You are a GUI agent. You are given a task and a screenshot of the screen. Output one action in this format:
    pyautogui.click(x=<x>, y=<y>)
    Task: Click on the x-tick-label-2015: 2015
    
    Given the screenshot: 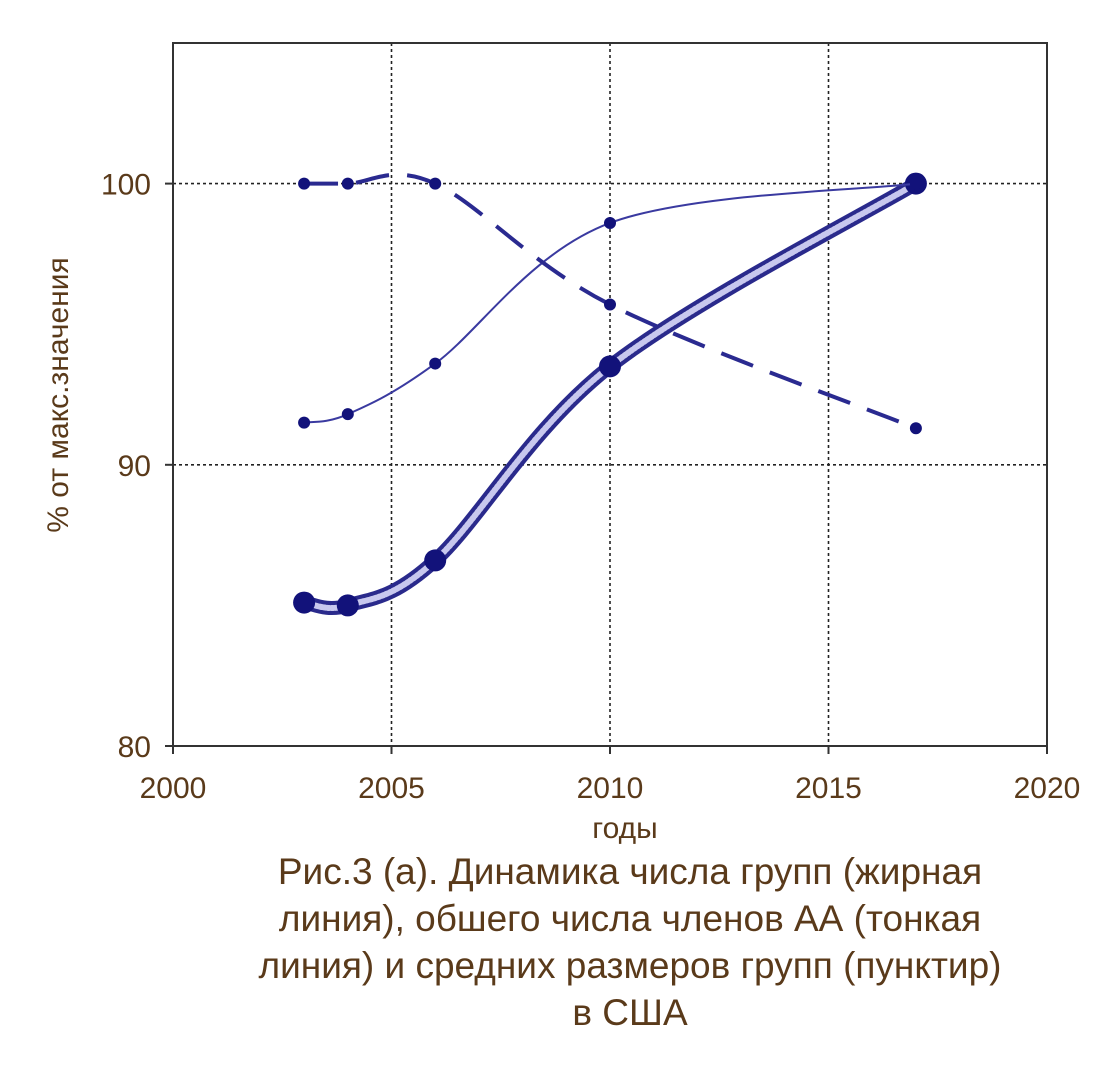 What is the action you would take?
    pyautogui.click(x=828, y=788)
    